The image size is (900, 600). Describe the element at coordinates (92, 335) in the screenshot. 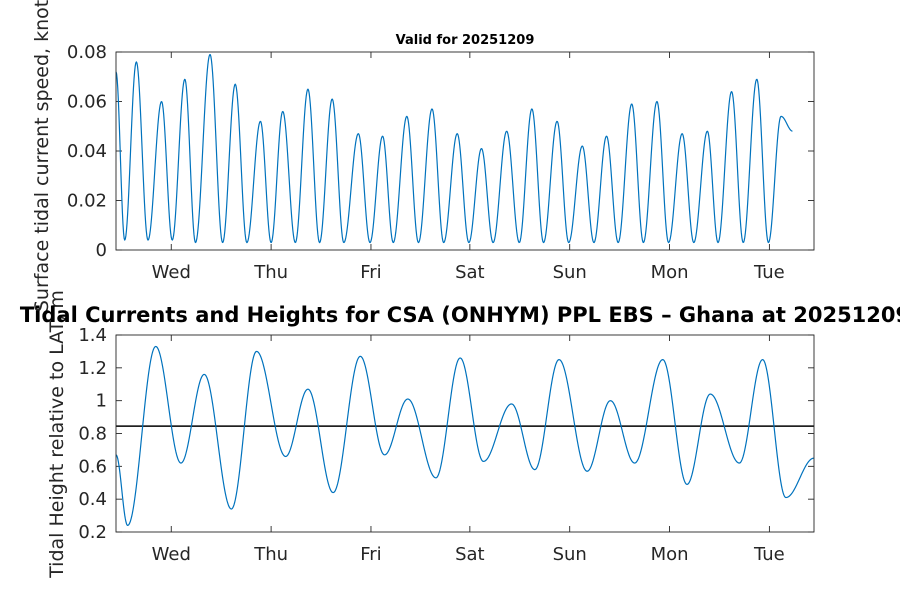

I see `height-y-tick-label: 1.4` at that location.